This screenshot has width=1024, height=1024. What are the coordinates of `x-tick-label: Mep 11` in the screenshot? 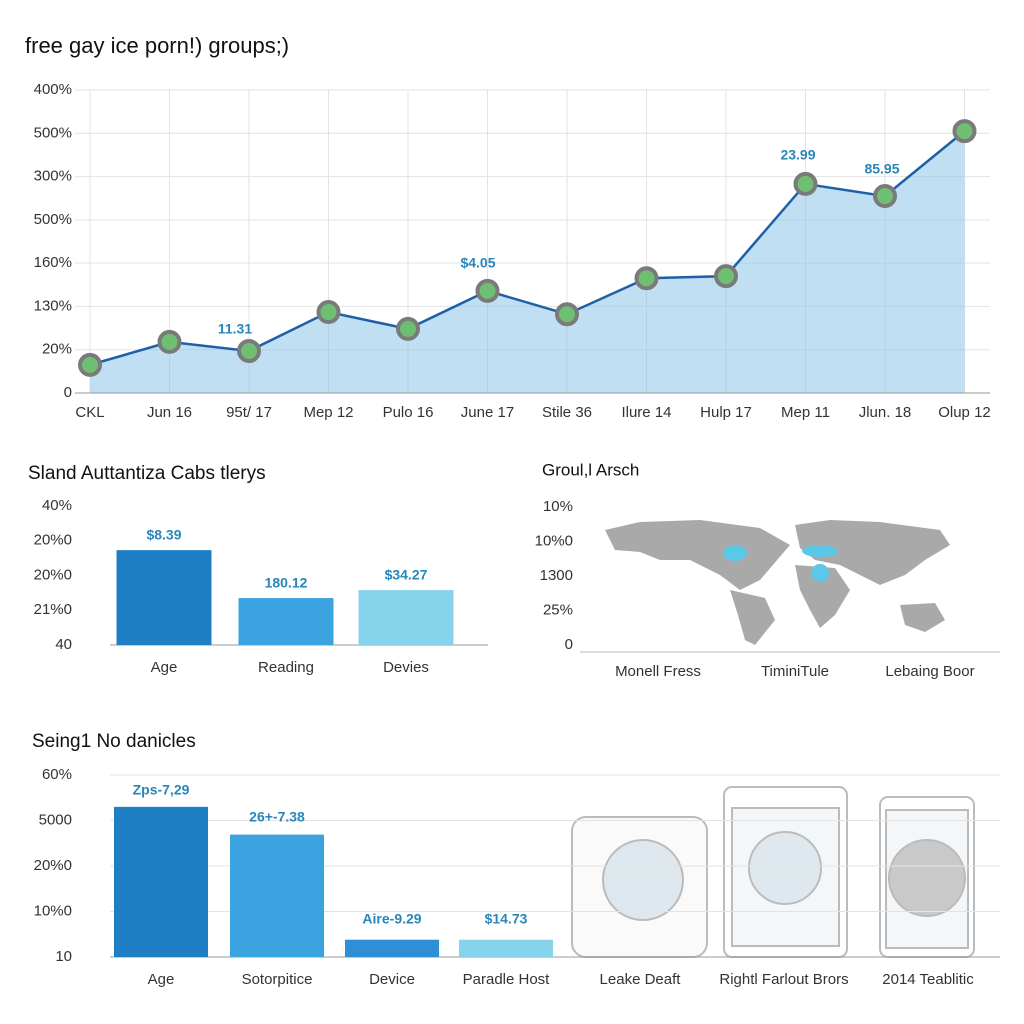 It's located at (805, 412).